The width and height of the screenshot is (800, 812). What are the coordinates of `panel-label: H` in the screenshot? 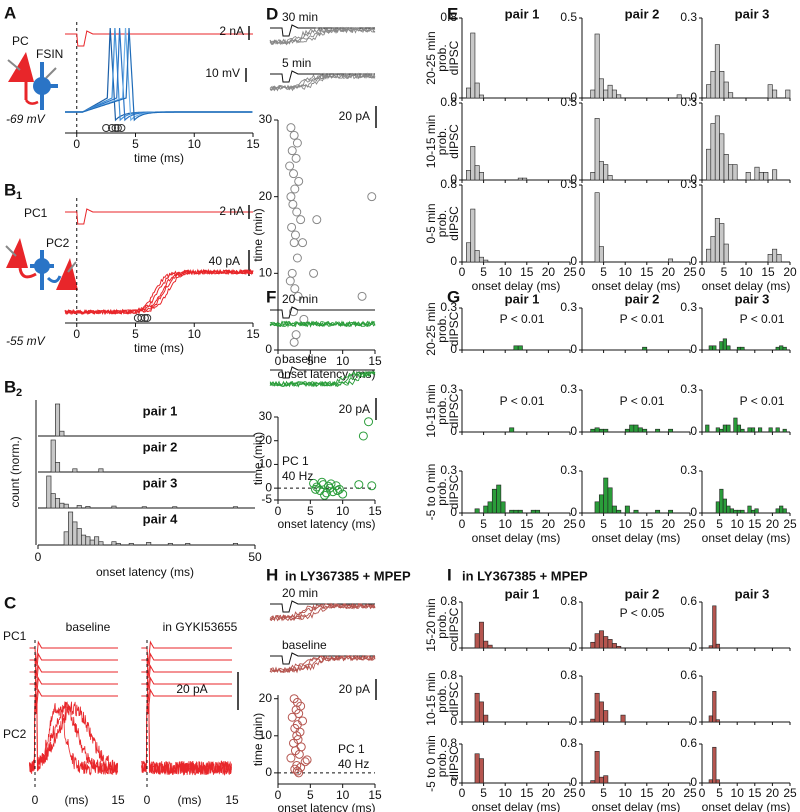 It's located at (272, 574).